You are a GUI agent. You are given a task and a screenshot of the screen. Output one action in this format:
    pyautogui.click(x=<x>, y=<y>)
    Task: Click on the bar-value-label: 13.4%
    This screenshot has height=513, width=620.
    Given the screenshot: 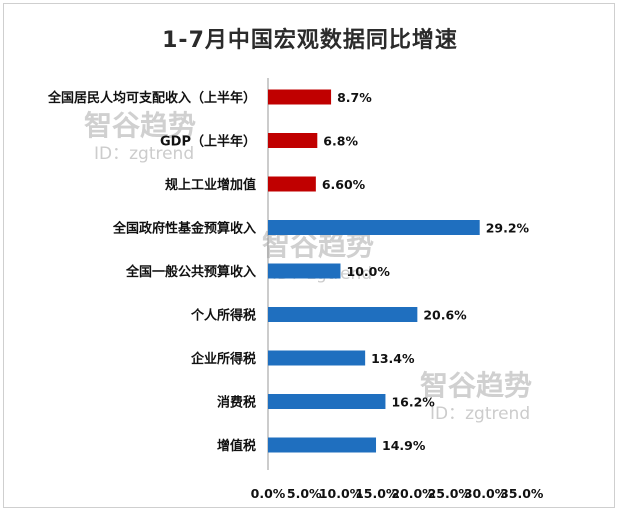 What is the action you would take?
    pyautogui.click(x=393, y=358)
    